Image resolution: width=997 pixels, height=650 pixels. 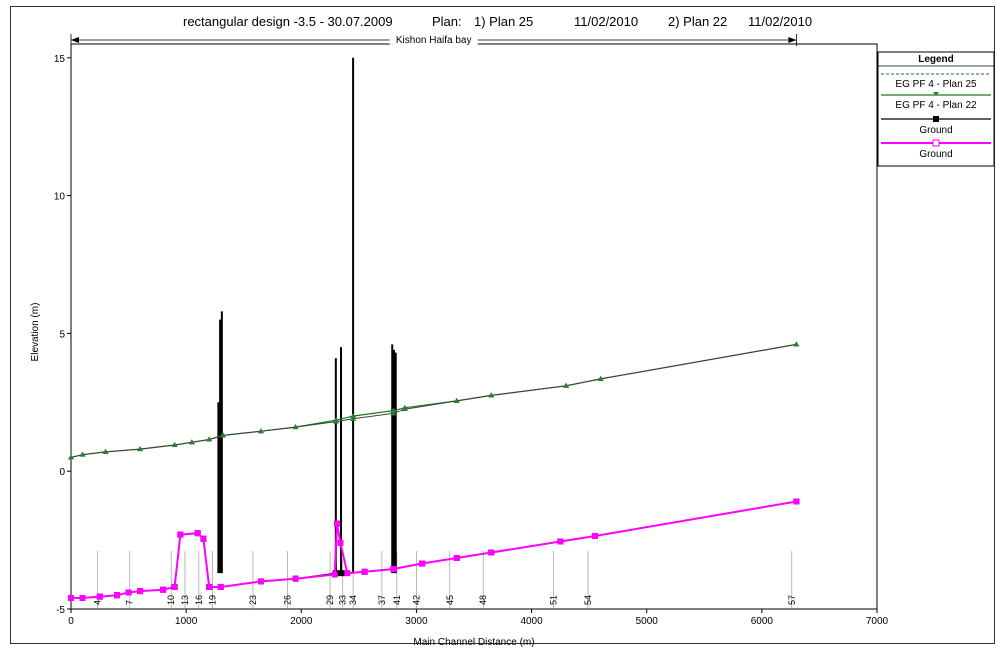 What do you see at coordinates (588, 600) in the screenshot?
I see `river-station-label: 54` at bounding box center [588, 600].